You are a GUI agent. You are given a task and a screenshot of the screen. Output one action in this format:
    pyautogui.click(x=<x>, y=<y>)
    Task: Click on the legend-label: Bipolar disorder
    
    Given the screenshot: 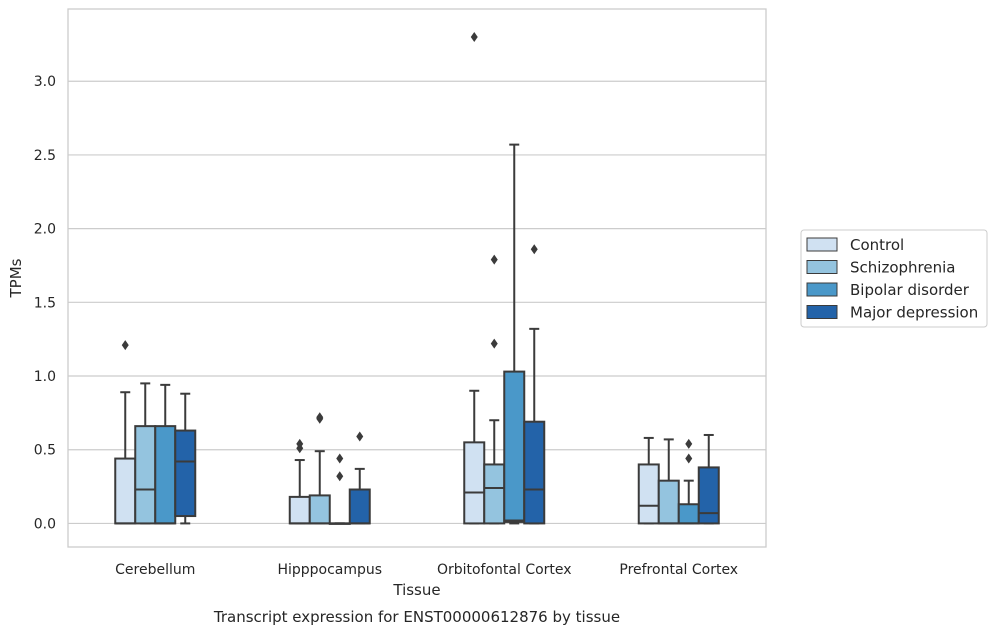 What is the action you would take?
    pyautogui.click(x=910, y=290)
    